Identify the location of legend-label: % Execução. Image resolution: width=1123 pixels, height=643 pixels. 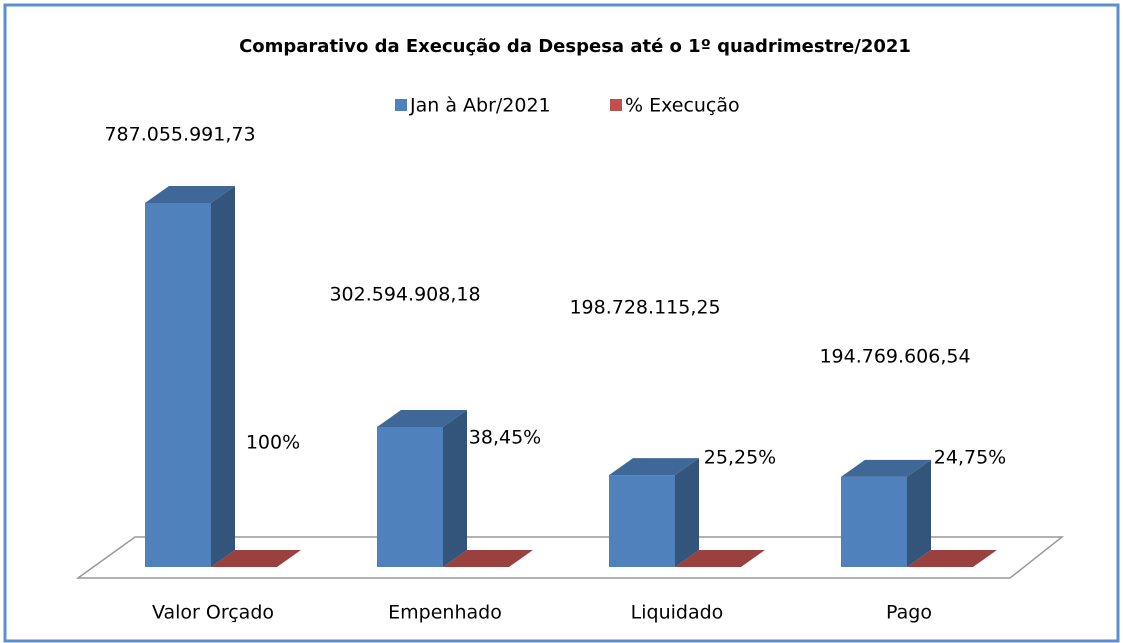
(682, 106).